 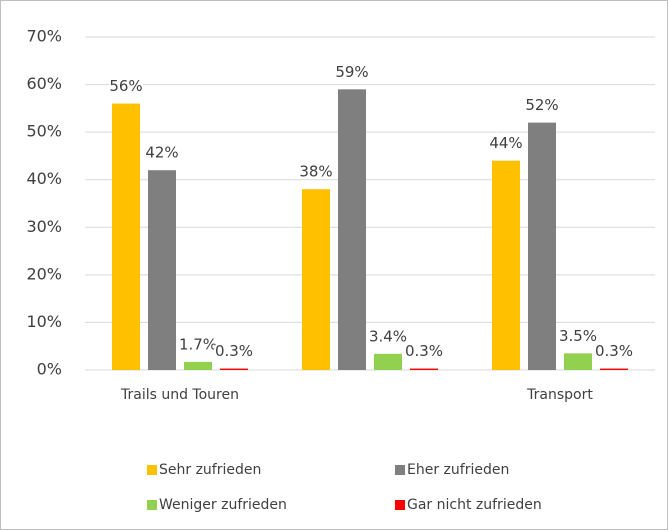 What do you see at coordinates (578, 336) in the screenshot?
I see `value-label: 3.5%` at bounding box center [578, 336].